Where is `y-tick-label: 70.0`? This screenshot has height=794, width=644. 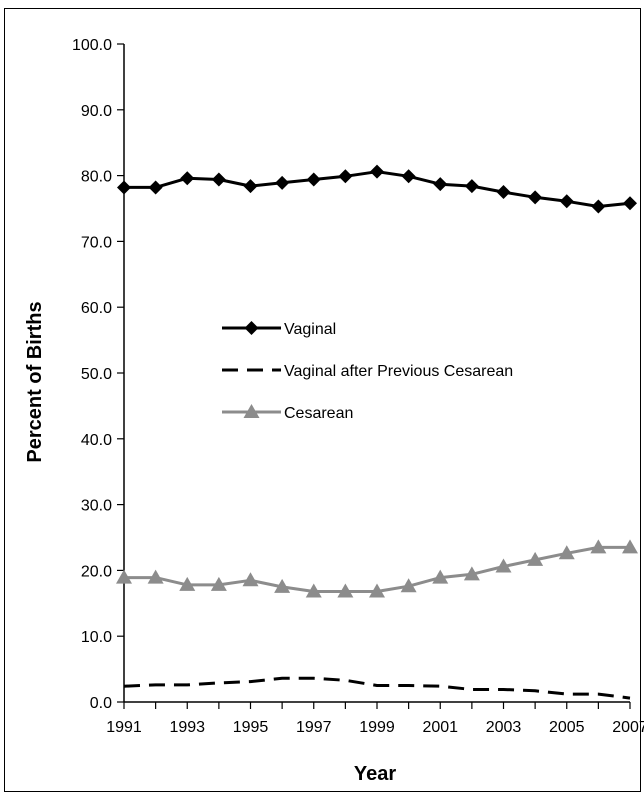
y-tick-label: 70.0 is located at coordinates (96, 242).